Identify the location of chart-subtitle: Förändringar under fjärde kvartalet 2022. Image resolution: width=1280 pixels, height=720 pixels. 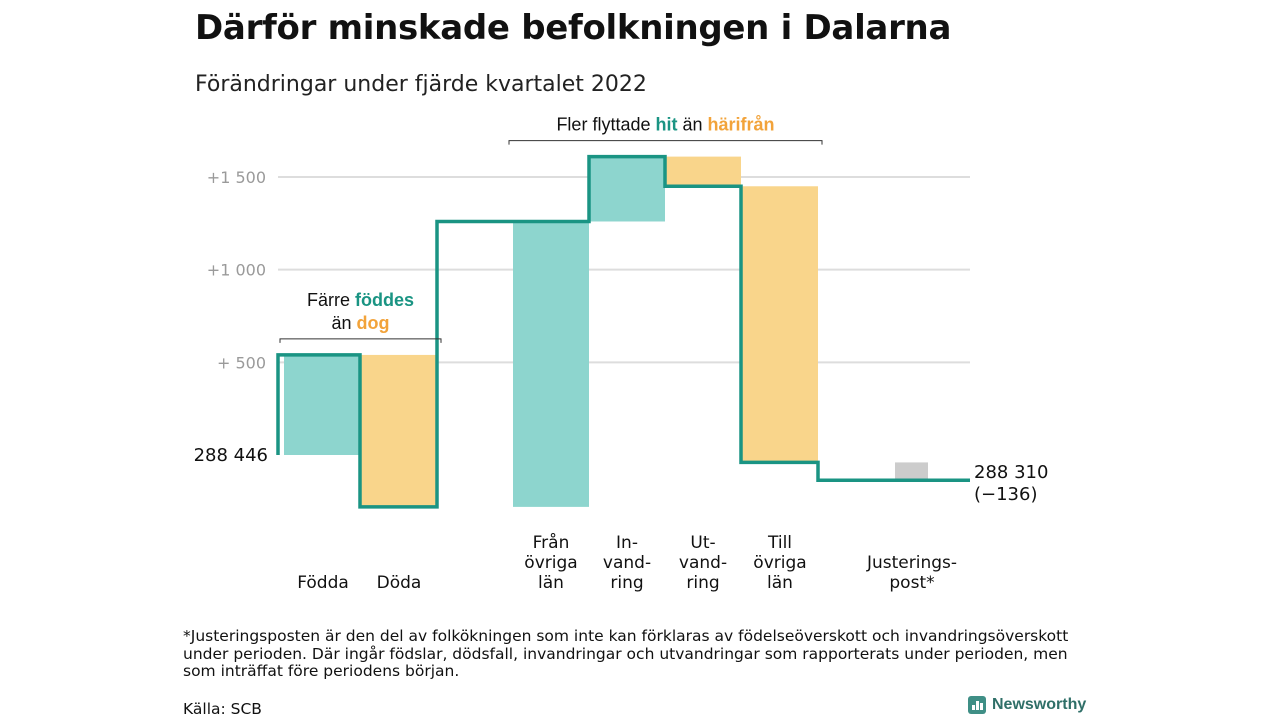
(421, 84).